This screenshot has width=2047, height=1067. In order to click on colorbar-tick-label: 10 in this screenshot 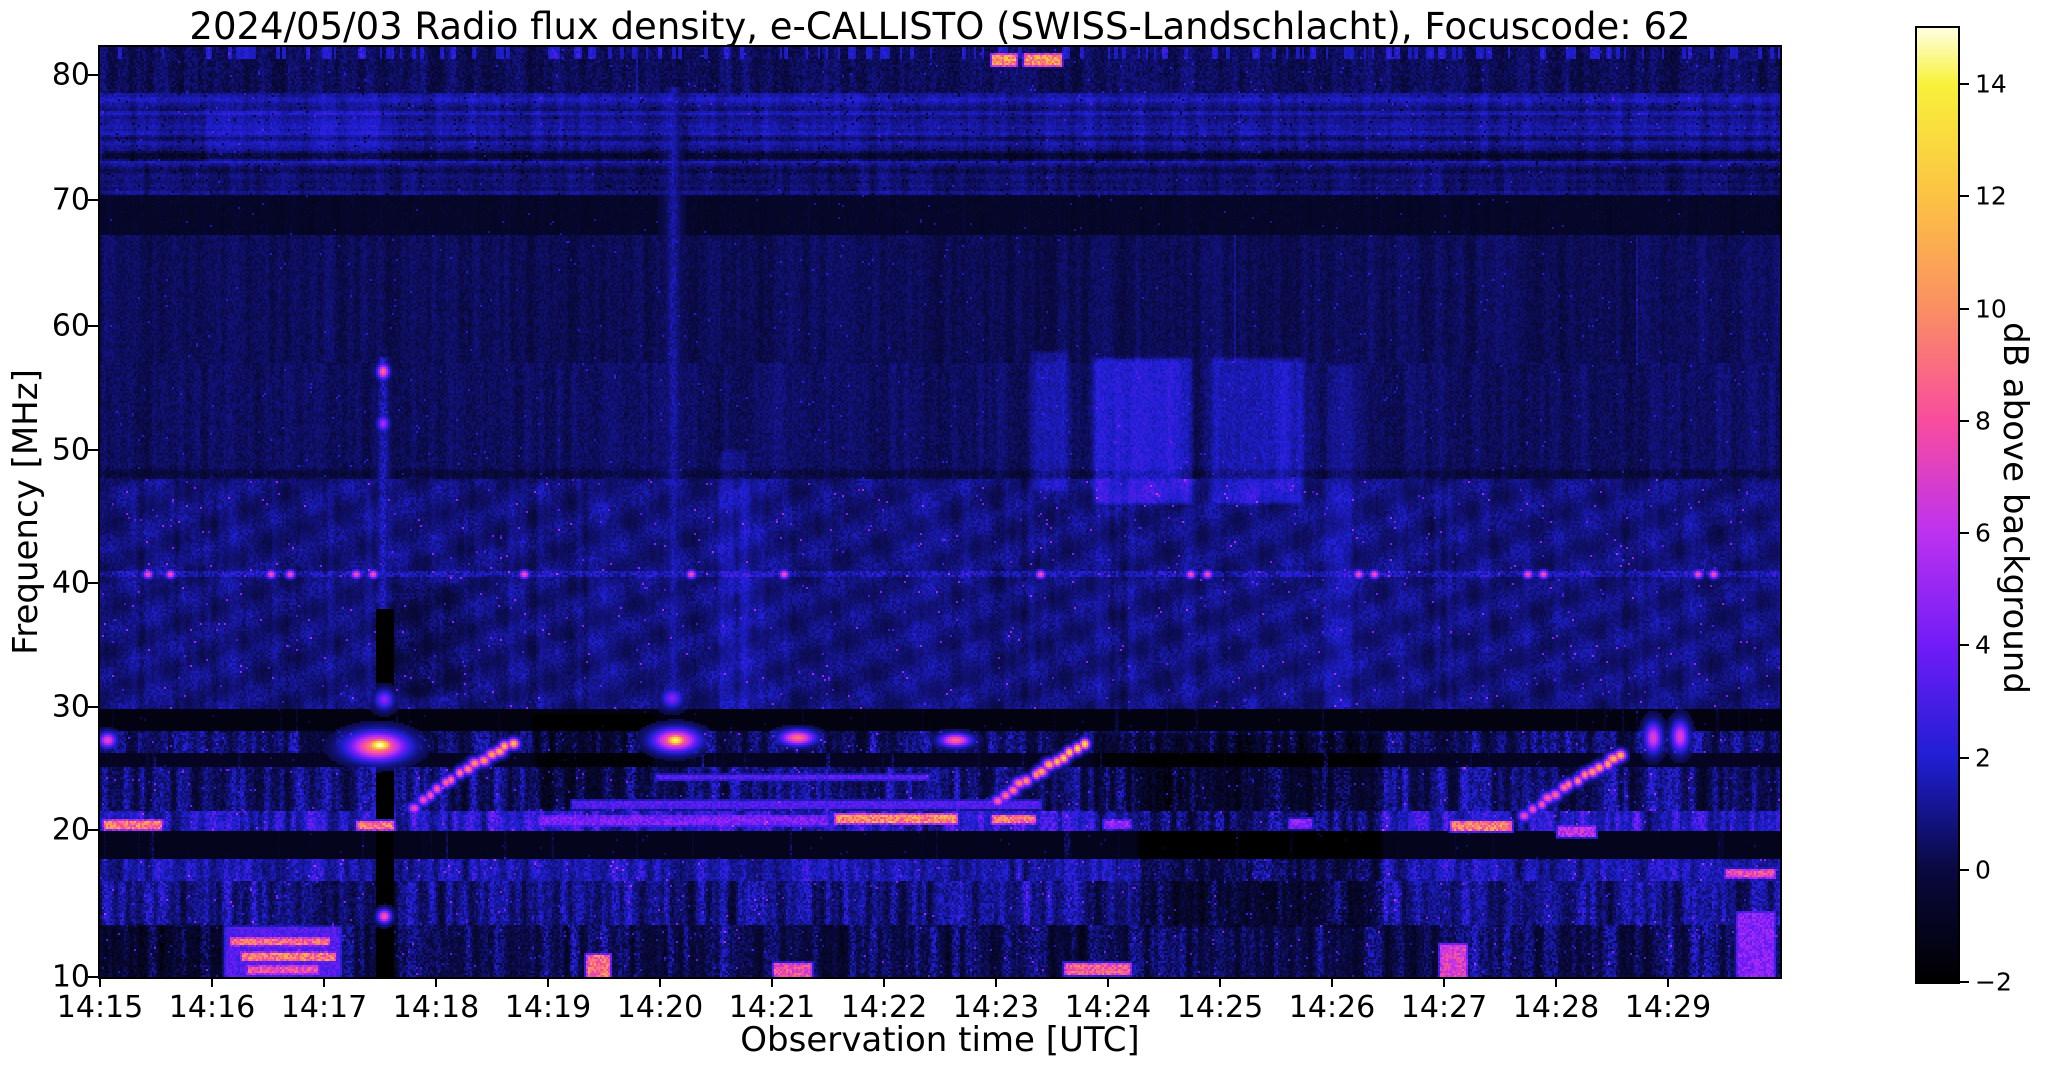, I will do `click(1991, 309)`.